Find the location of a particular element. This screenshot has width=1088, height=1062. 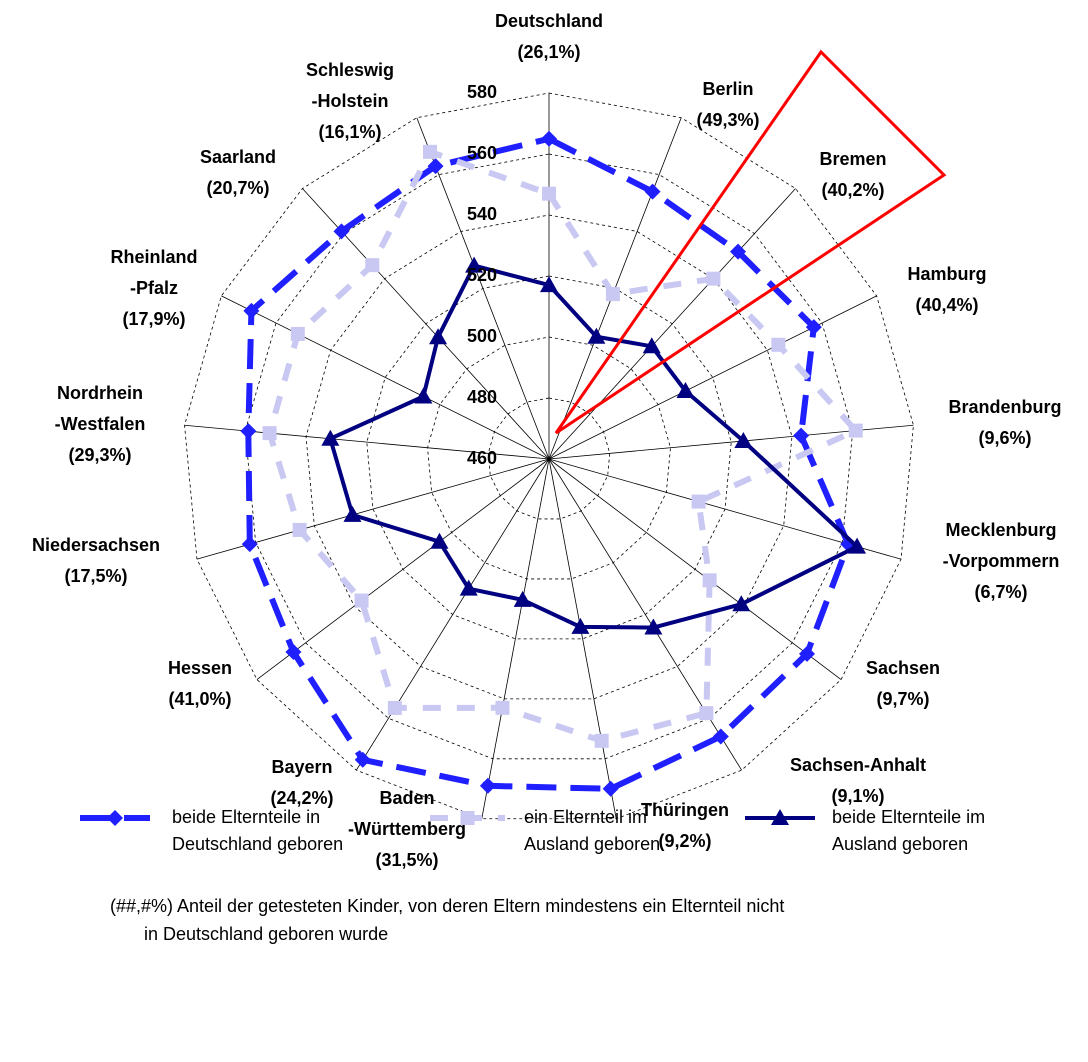

r-tick-label: 560 is located at coordinates (482, 153).